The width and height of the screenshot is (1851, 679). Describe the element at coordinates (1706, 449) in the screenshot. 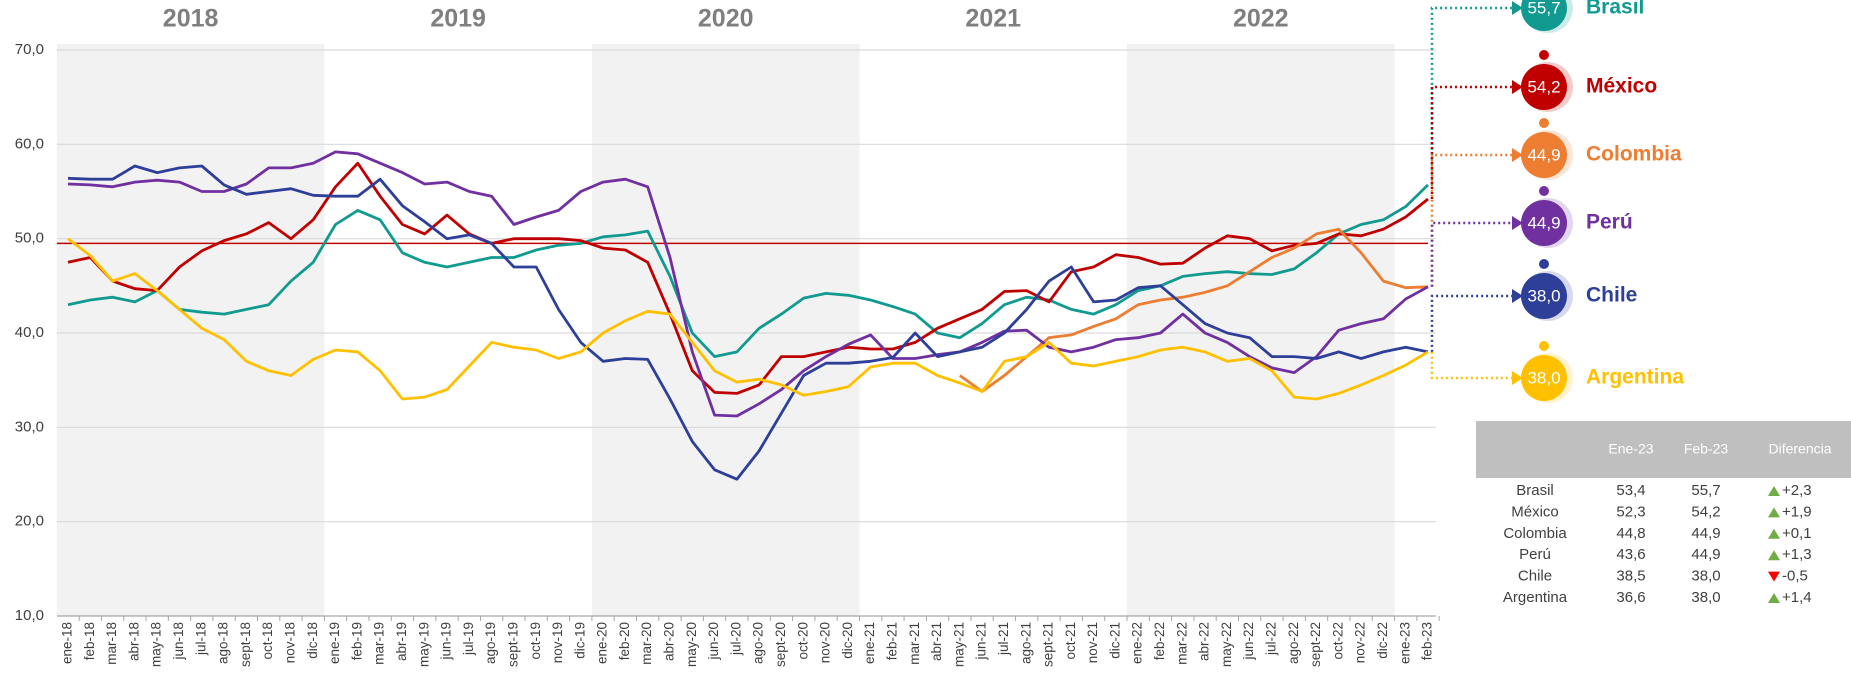

I see `table-header-cell: Feb-23` at that location.